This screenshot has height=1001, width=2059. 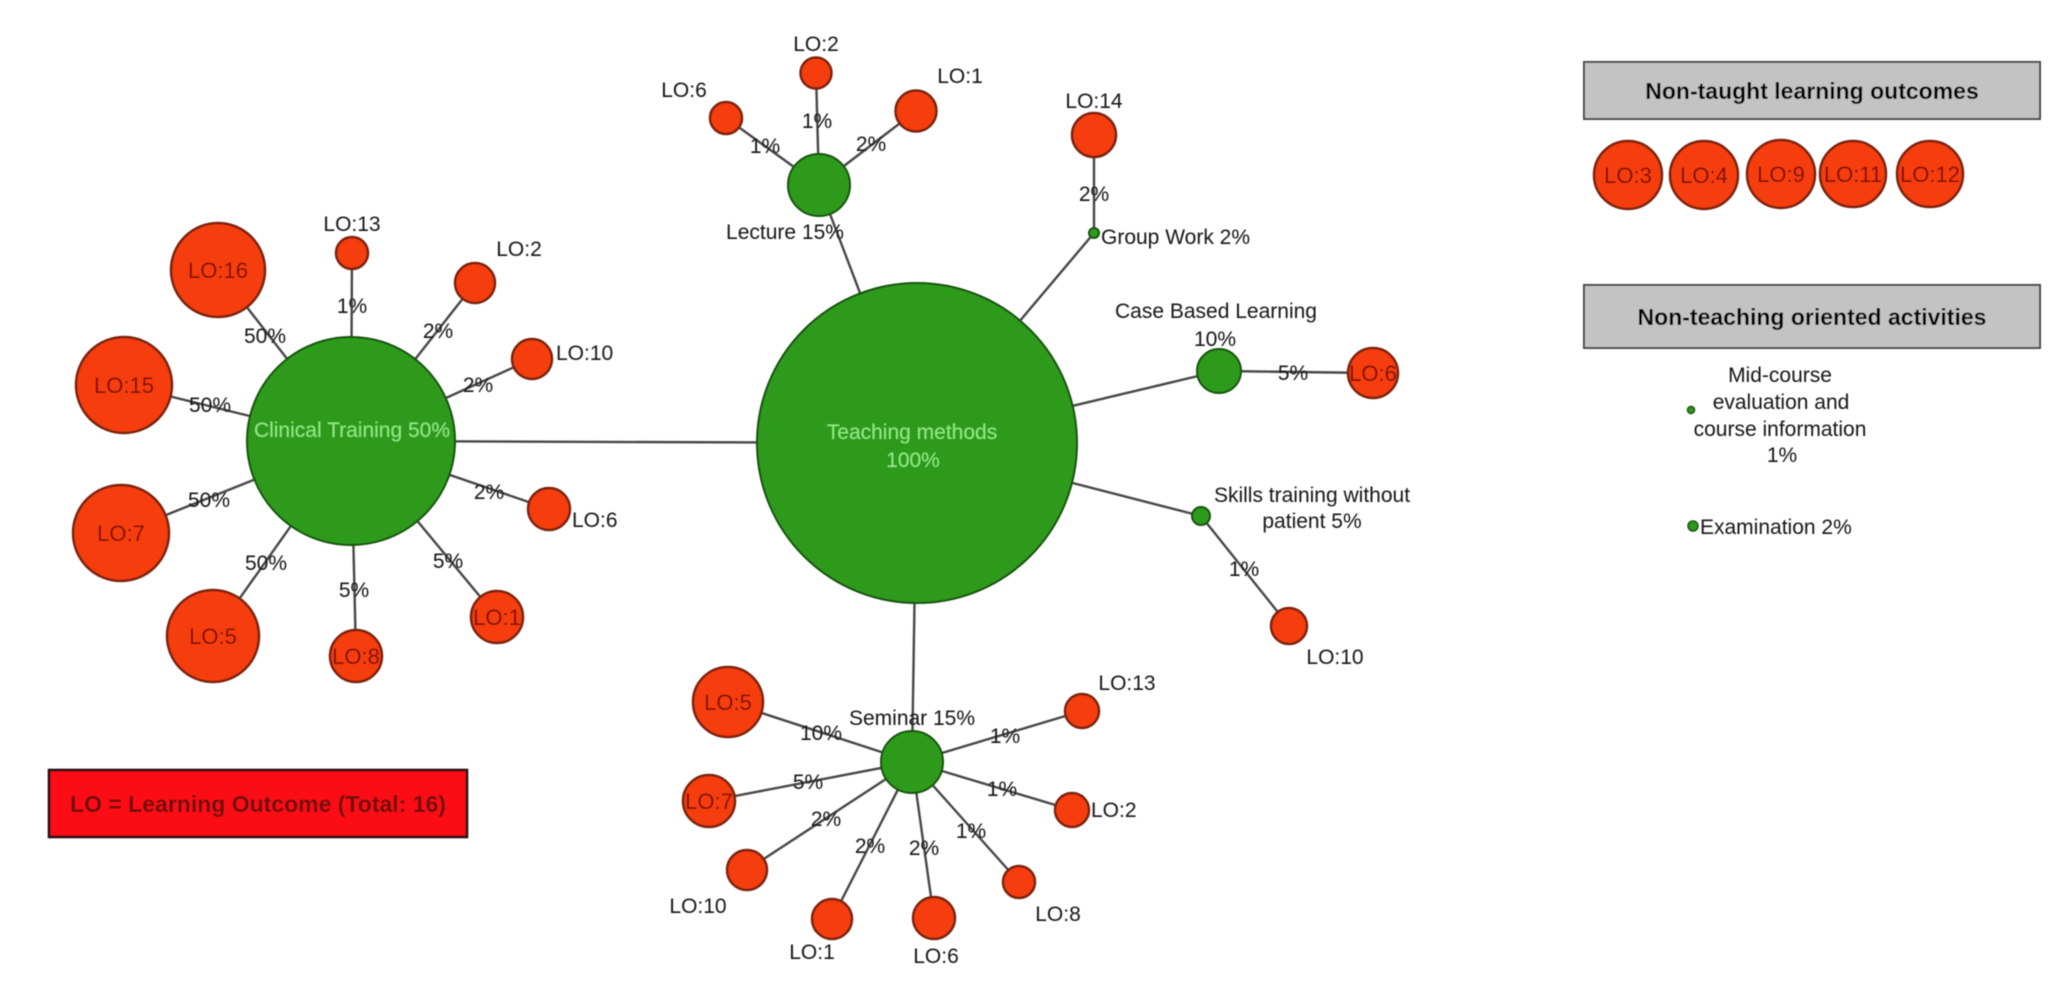 I want to click on svg-text: LO:9, so click(x=1781, y=174).